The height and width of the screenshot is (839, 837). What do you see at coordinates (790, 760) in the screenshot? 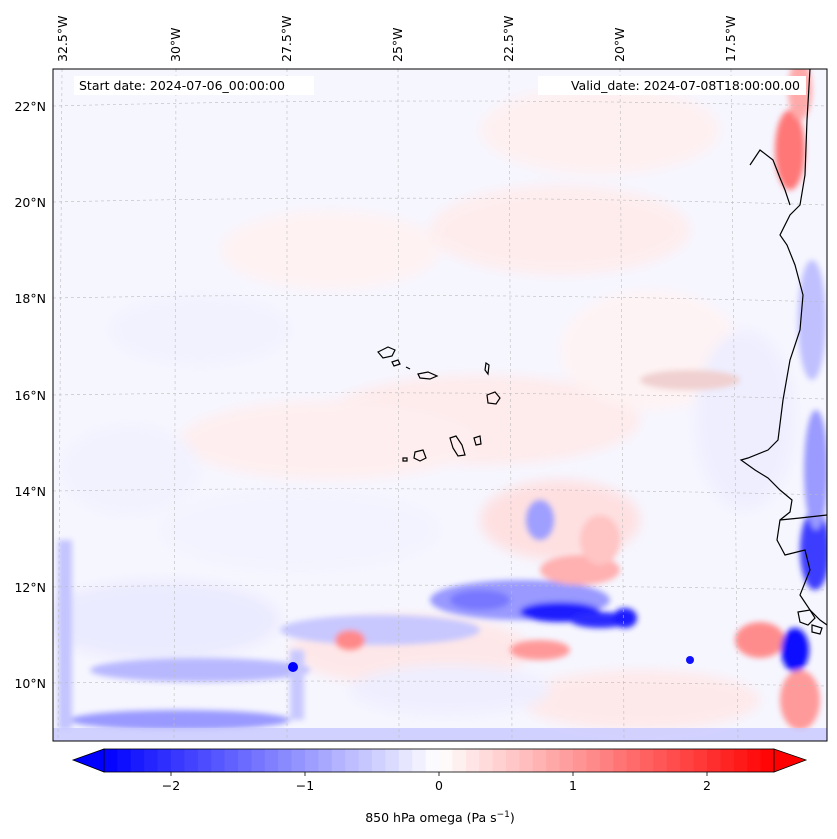
I see `colorbar-extend-high` at bounding box center [790, 760].